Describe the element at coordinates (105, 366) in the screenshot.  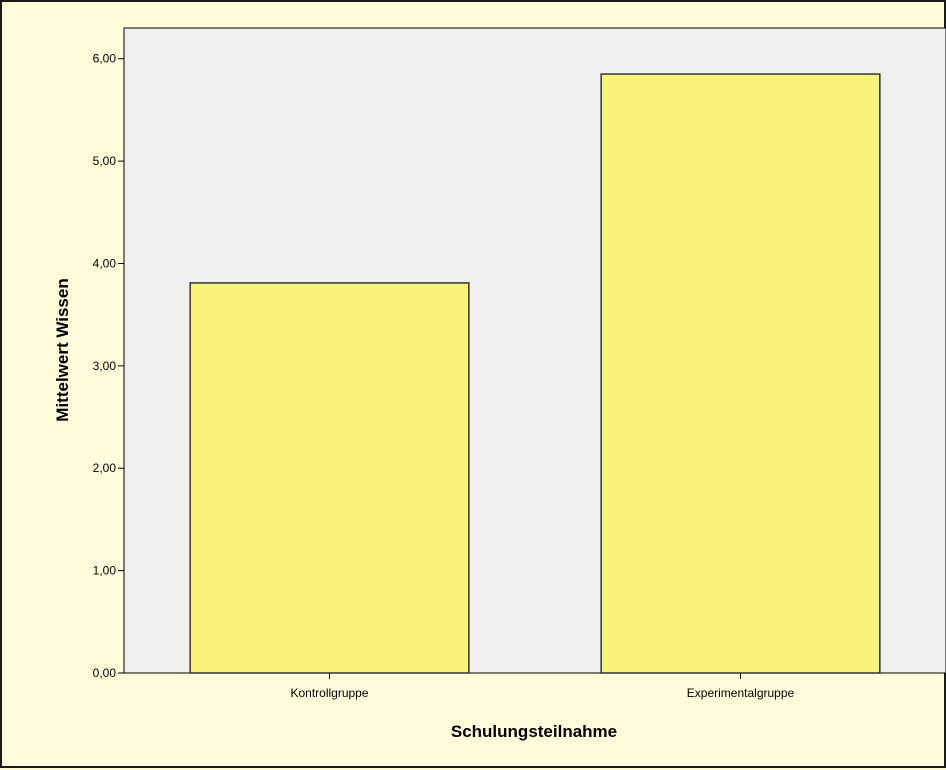
I see `y-tick-label: 3,00` at that location.